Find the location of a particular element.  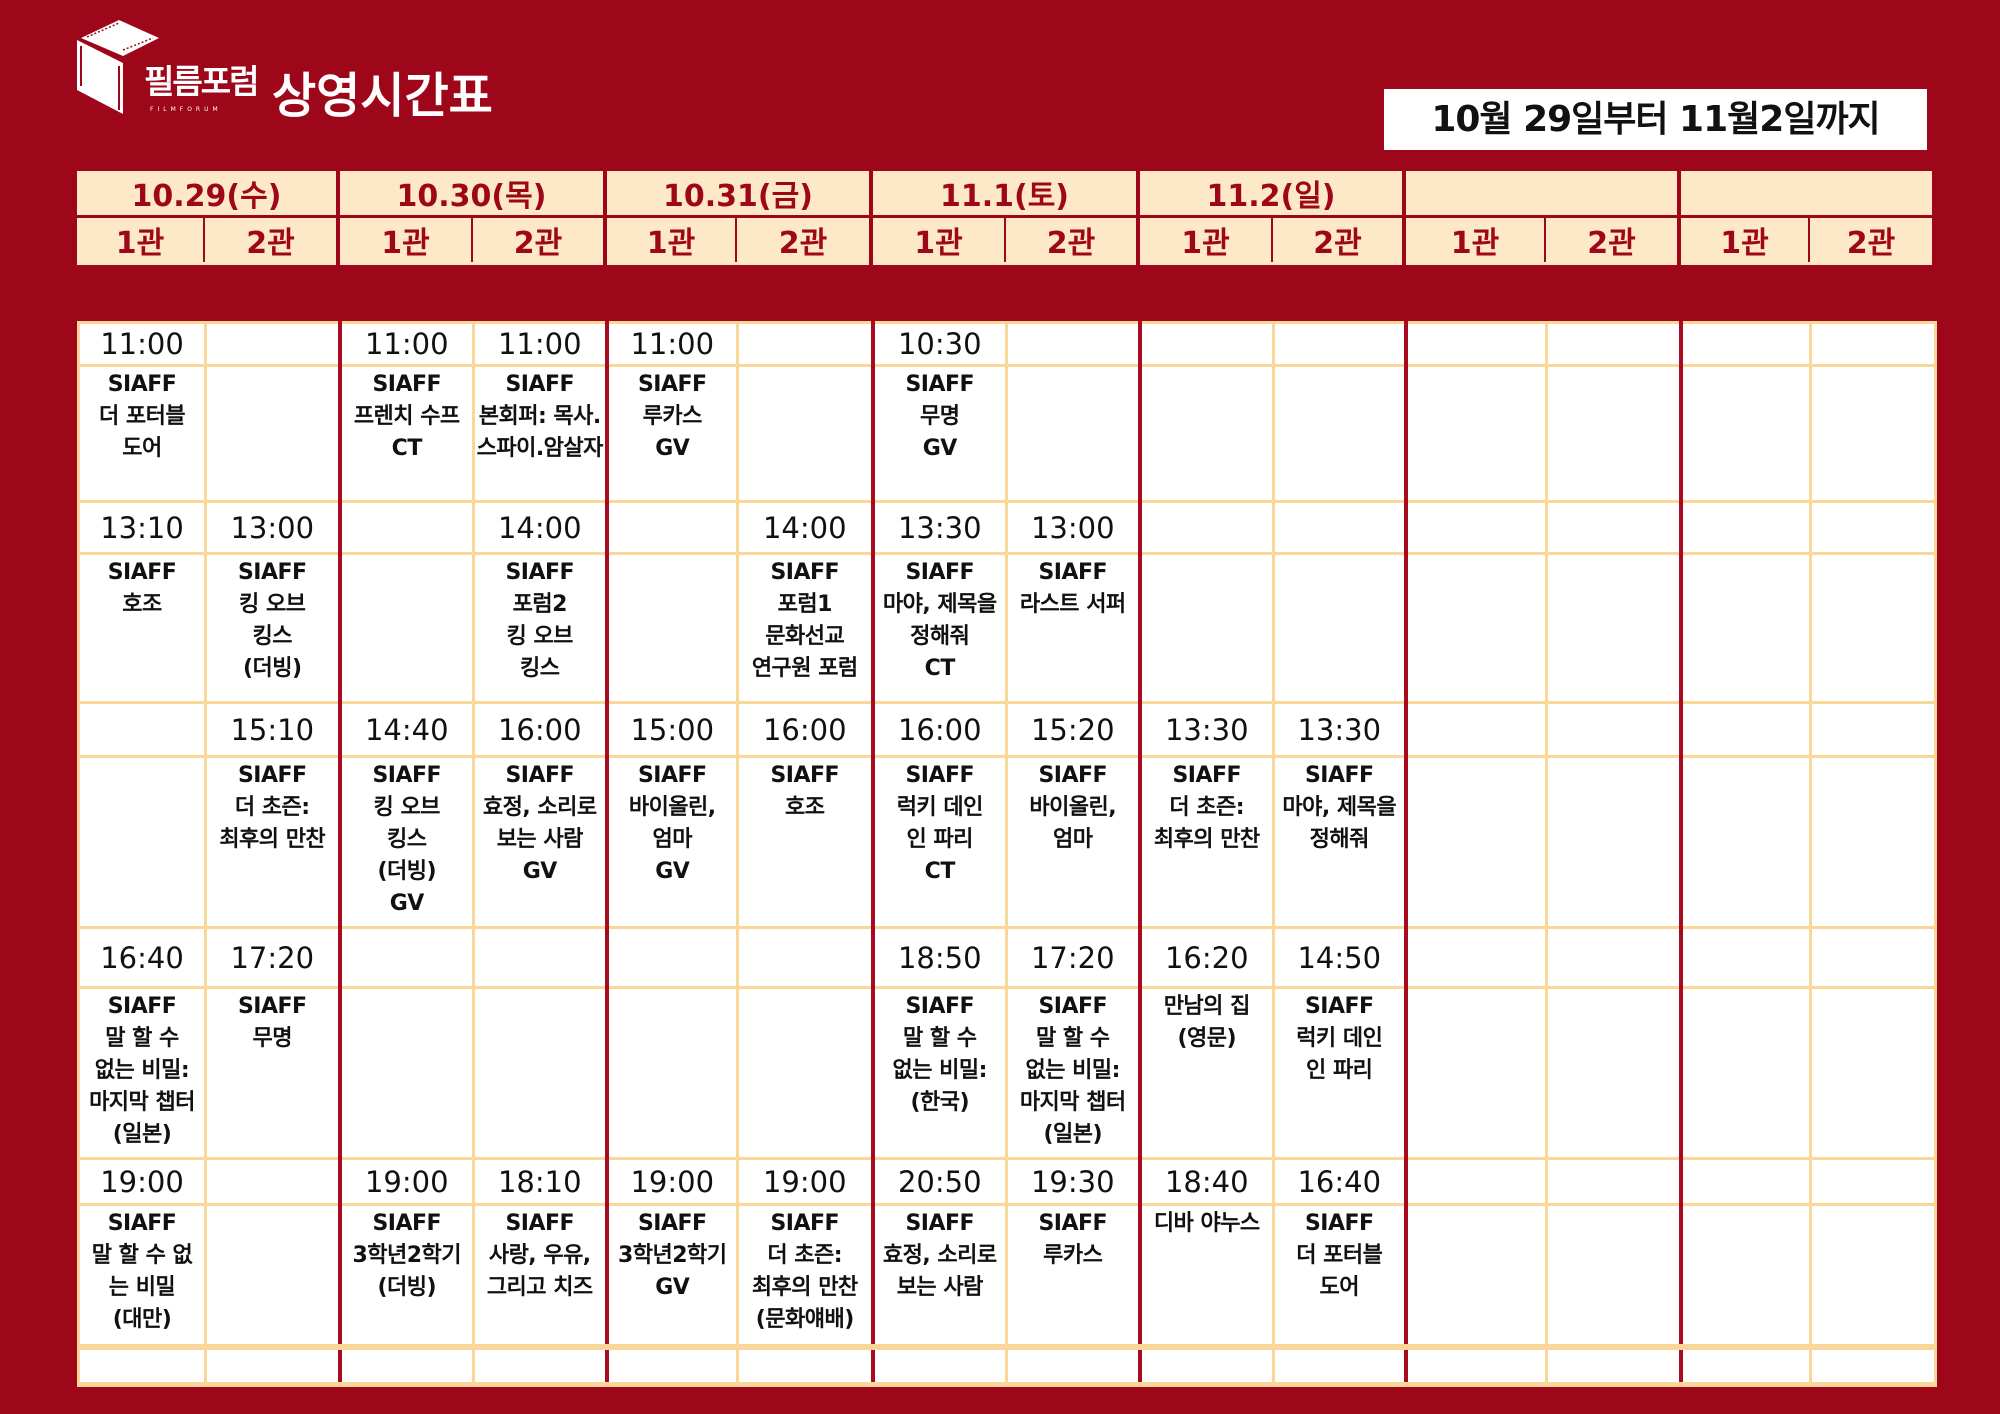

film-forum-logo-icon is located at coordinates (118, 67).